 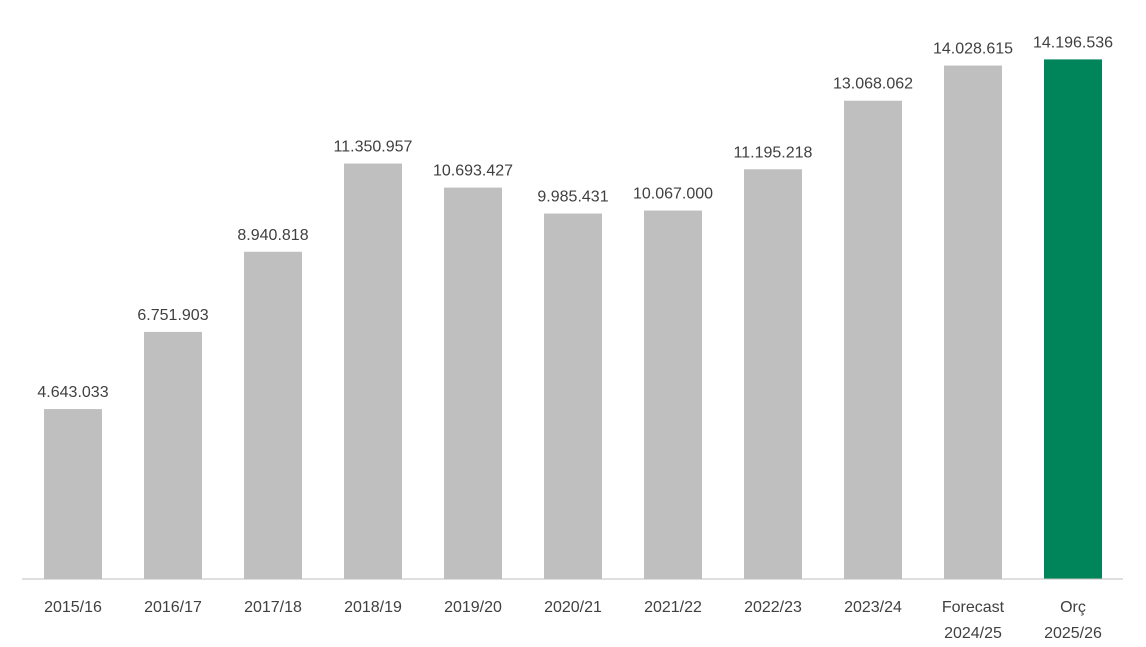 What do you see at coordinates (573, 607) in the screenshot?
I see `x-tick-label: 2020/21` at bounding box center [573, 607].